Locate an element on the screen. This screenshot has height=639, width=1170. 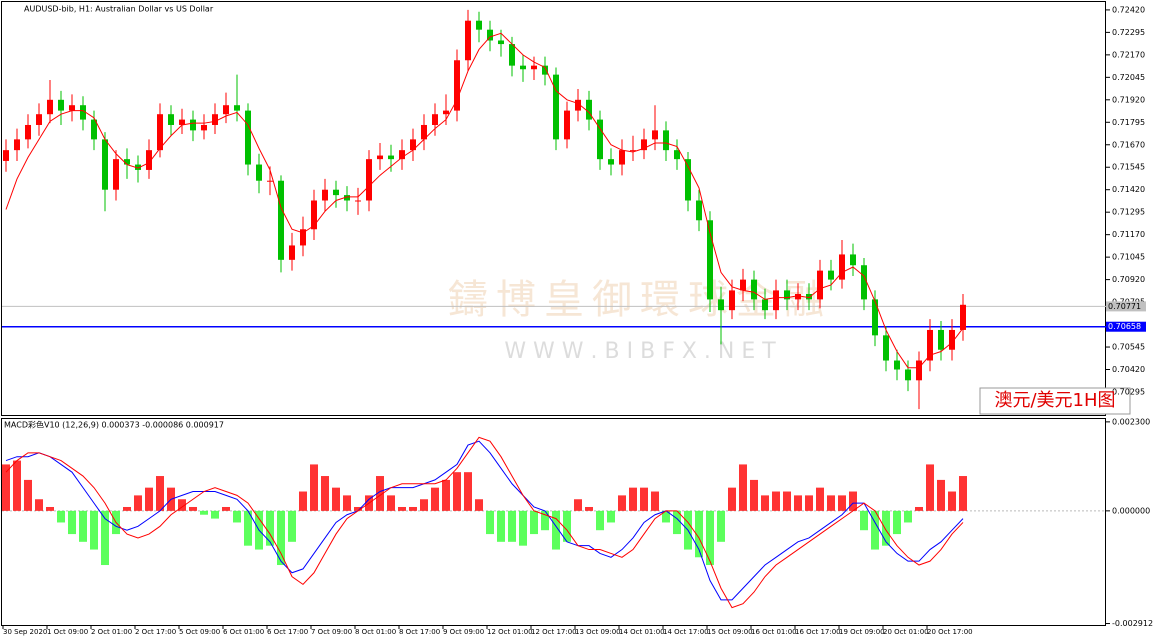
y-tick-label: 0.70295 is located at coordinates (1128, 391).